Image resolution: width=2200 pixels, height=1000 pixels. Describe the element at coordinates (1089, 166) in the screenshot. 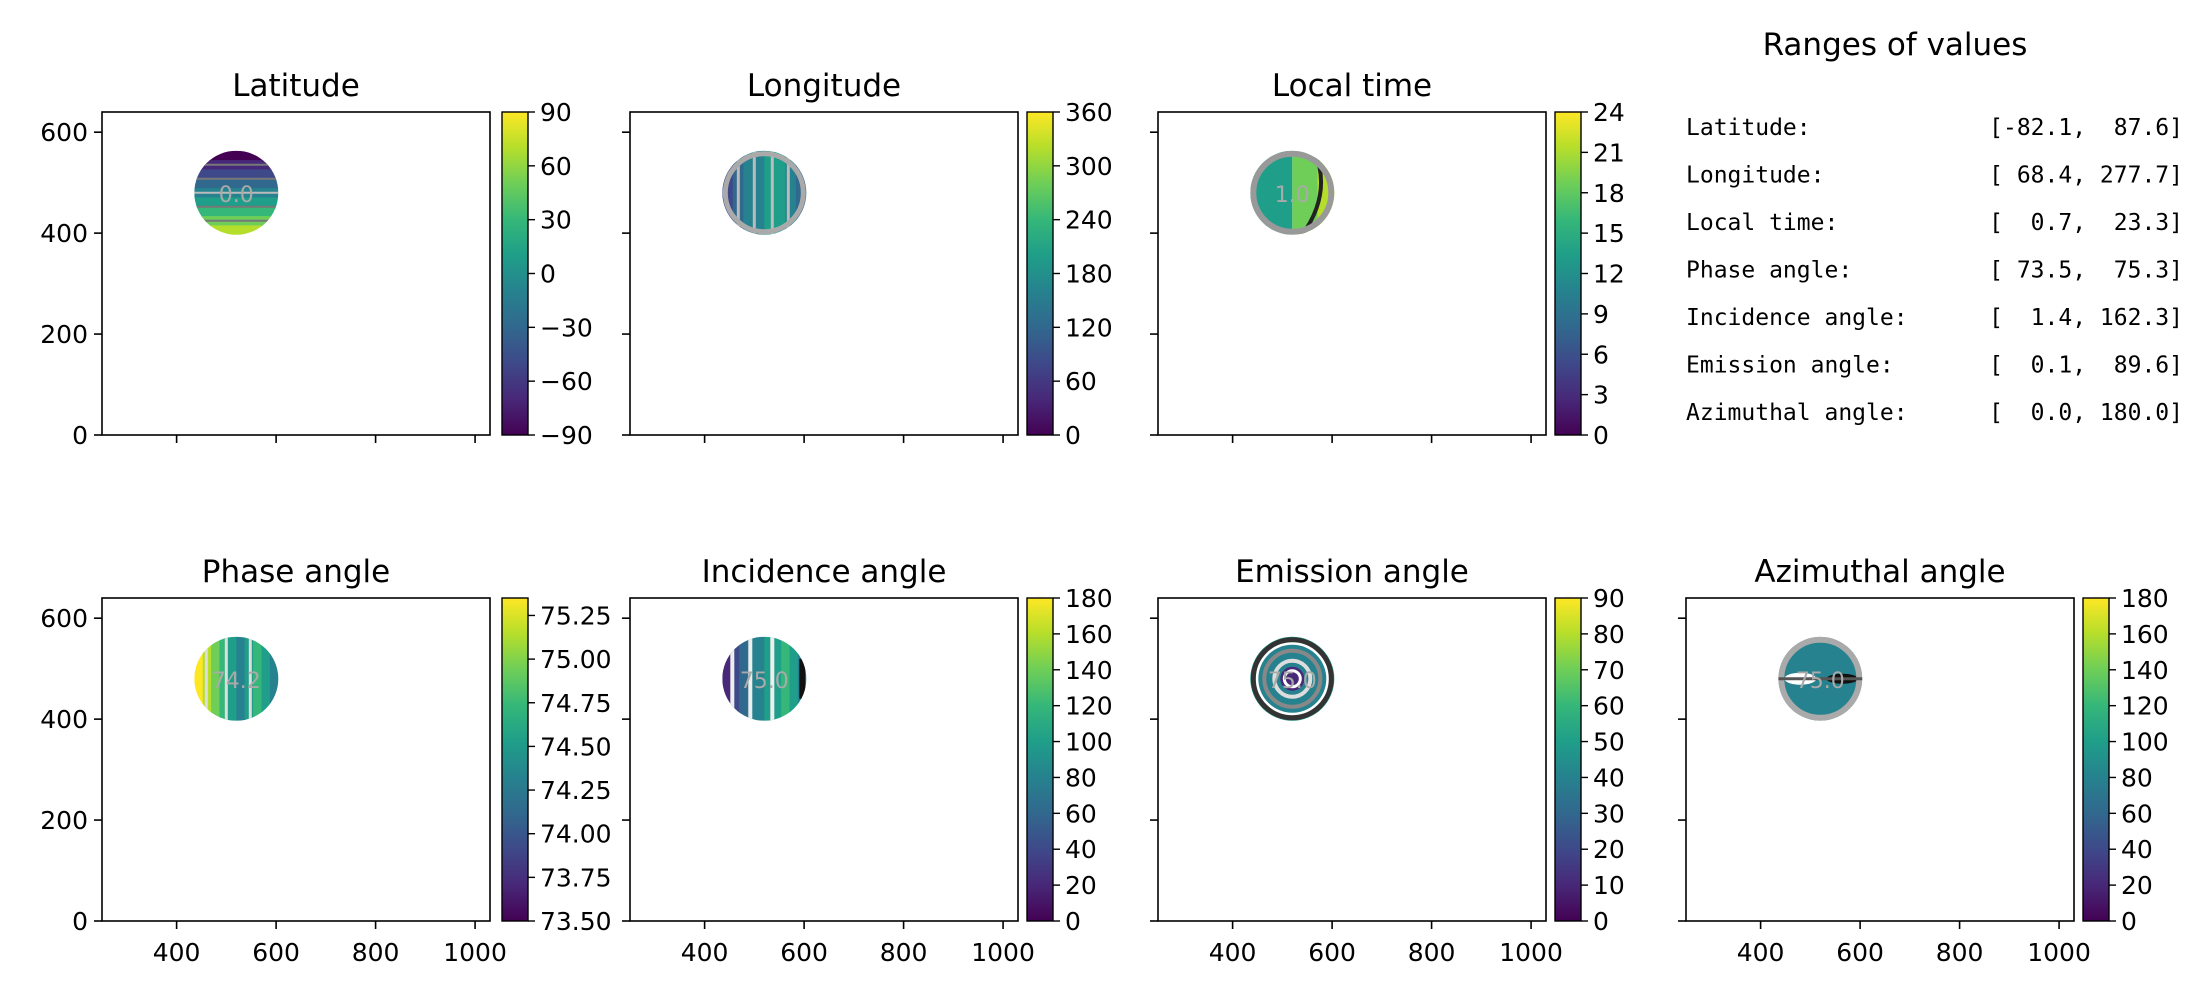

I see `colorbar-tick-label: 300` at that location.